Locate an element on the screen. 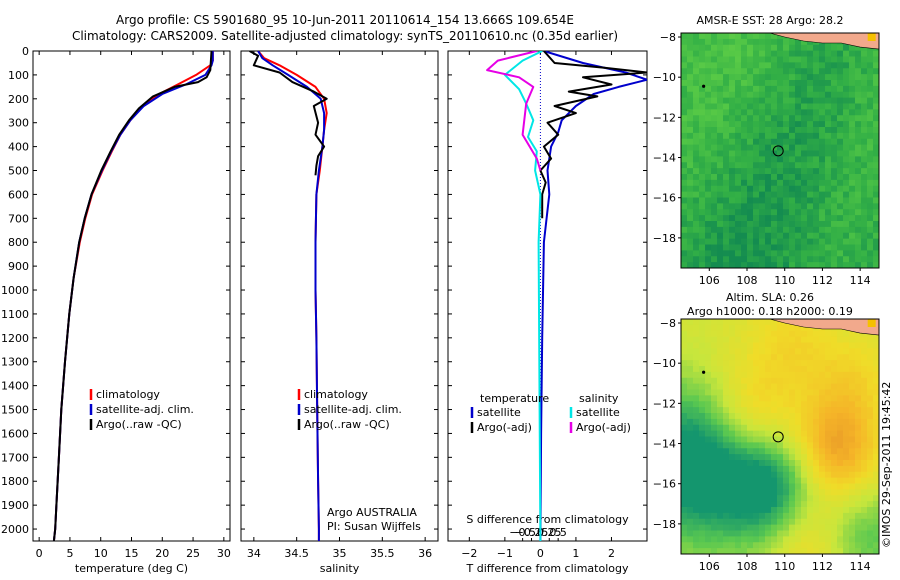  sst-map-title: AMSR-E SST: 28 Argo: 28.2 is located at coordinates (770, 20).